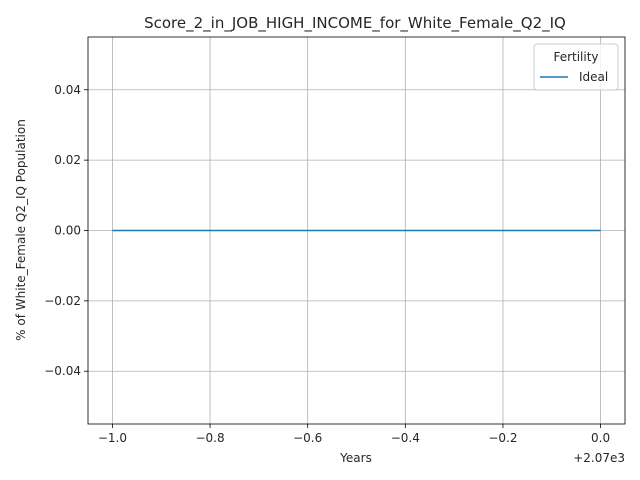  What do you see at coordinates (502, 438) in the screenshot?
I see `x-tick-label: −0.2` at bounding box center [502, 438].